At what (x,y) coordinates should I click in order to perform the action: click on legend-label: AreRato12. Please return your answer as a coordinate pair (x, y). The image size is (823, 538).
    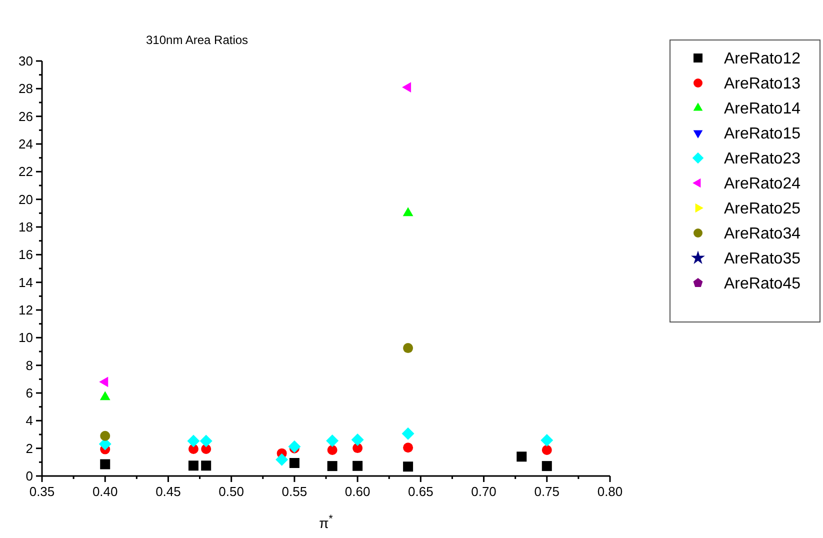
    Looking at the image, I should click on (762, 59).